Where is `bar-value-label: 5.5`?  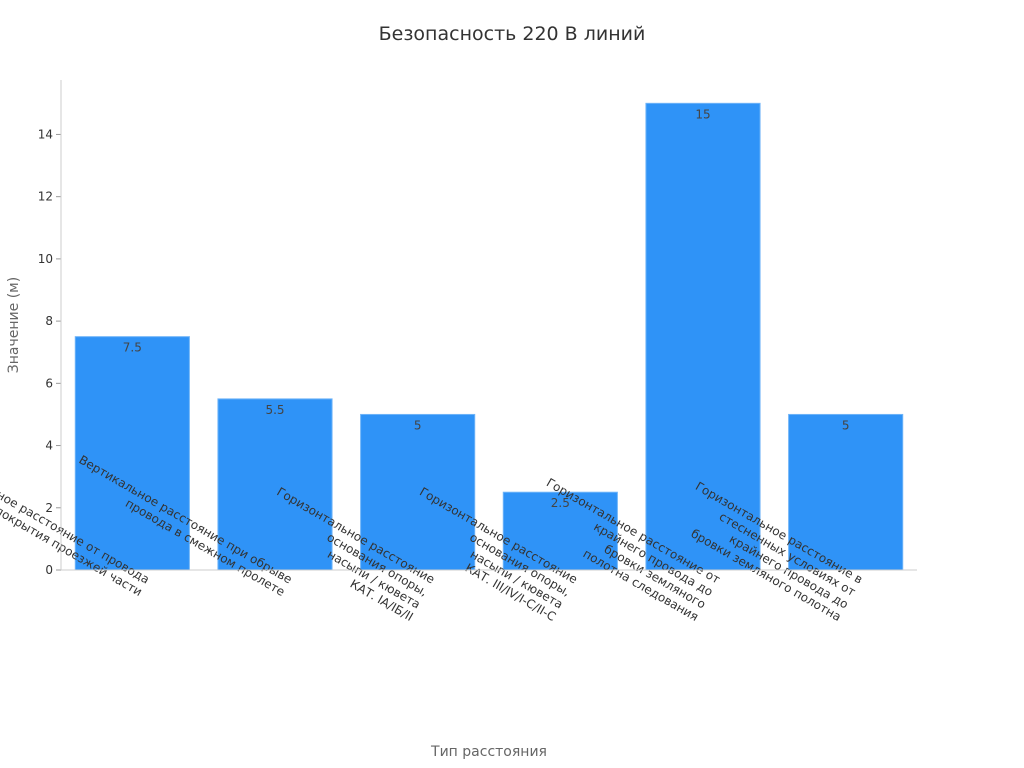 bar-value-label: 5.5 is located at coordinates (274, 410).